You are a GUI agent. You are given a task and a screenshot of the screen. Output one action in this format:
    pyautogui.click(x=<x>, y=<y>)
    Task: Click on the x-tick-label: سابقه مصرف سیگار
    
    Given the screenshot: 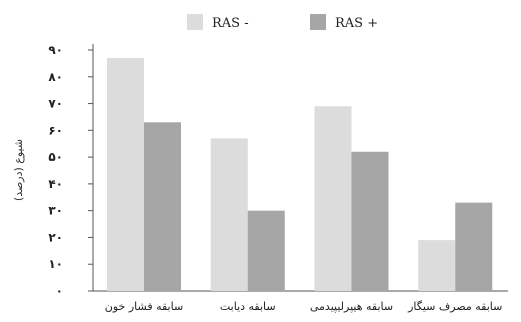 What is the action you would take?
    pyautogui.click(x=454, y=306)
    